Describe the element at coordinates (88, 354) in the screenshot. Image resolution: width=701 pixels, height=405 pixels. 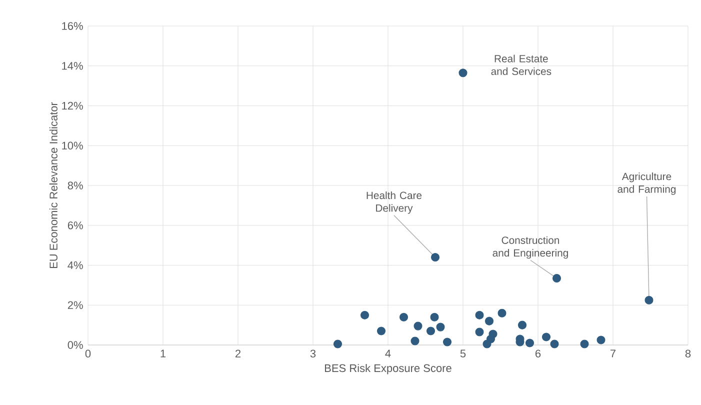
I see `x-tick-label: 0` at that location.